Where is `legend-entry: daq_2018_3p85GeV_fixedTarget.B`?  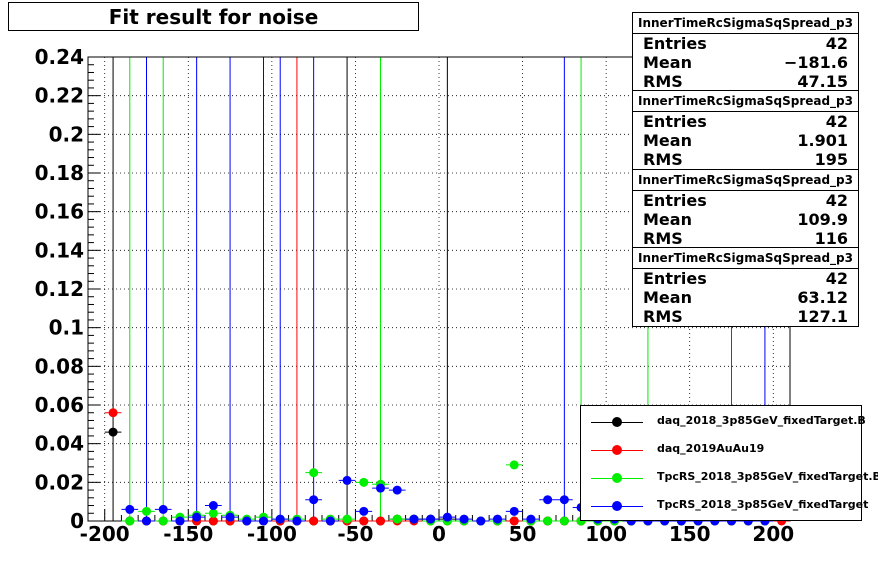 legend-entry: daq_2018_3p85GeV_fixedTarget.B is located at coordinates (723, 422).